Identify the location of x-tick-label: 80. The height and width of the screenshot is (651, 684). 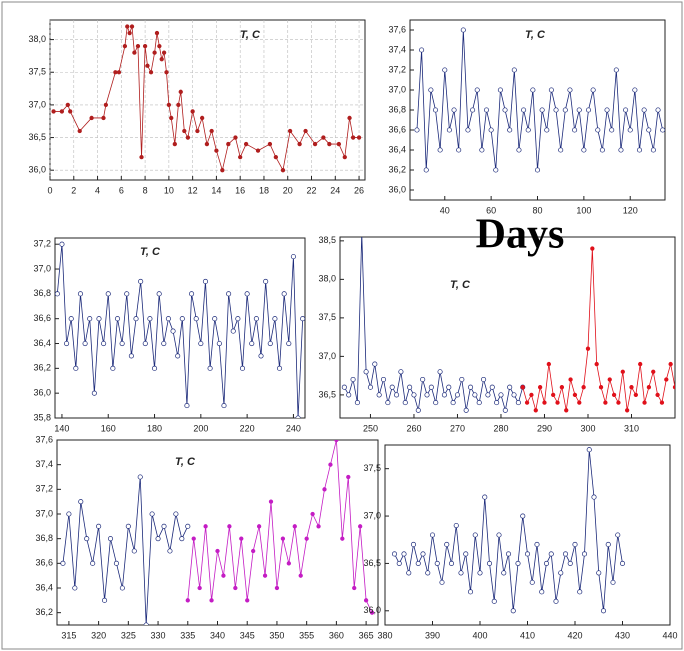
(537, 210).